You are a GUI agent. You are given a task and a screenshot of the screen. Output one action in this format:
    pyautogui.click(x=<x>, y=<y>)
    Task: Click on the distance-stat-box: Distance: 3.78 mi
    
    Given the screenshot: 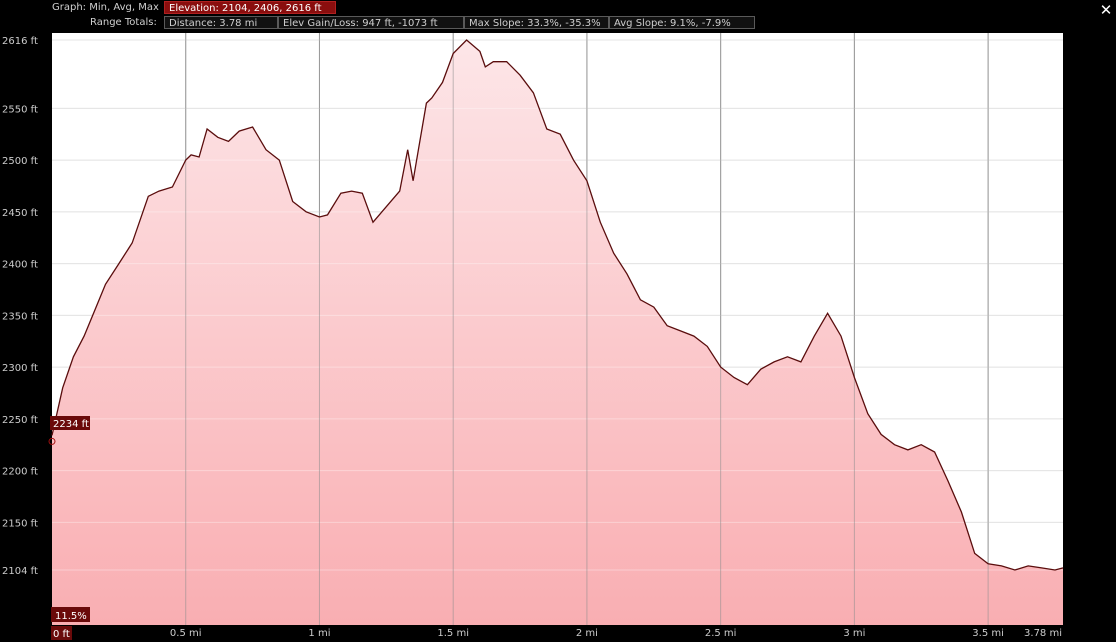 What is the action you would take?
    pyautogui.click(x=221, y=22)
    